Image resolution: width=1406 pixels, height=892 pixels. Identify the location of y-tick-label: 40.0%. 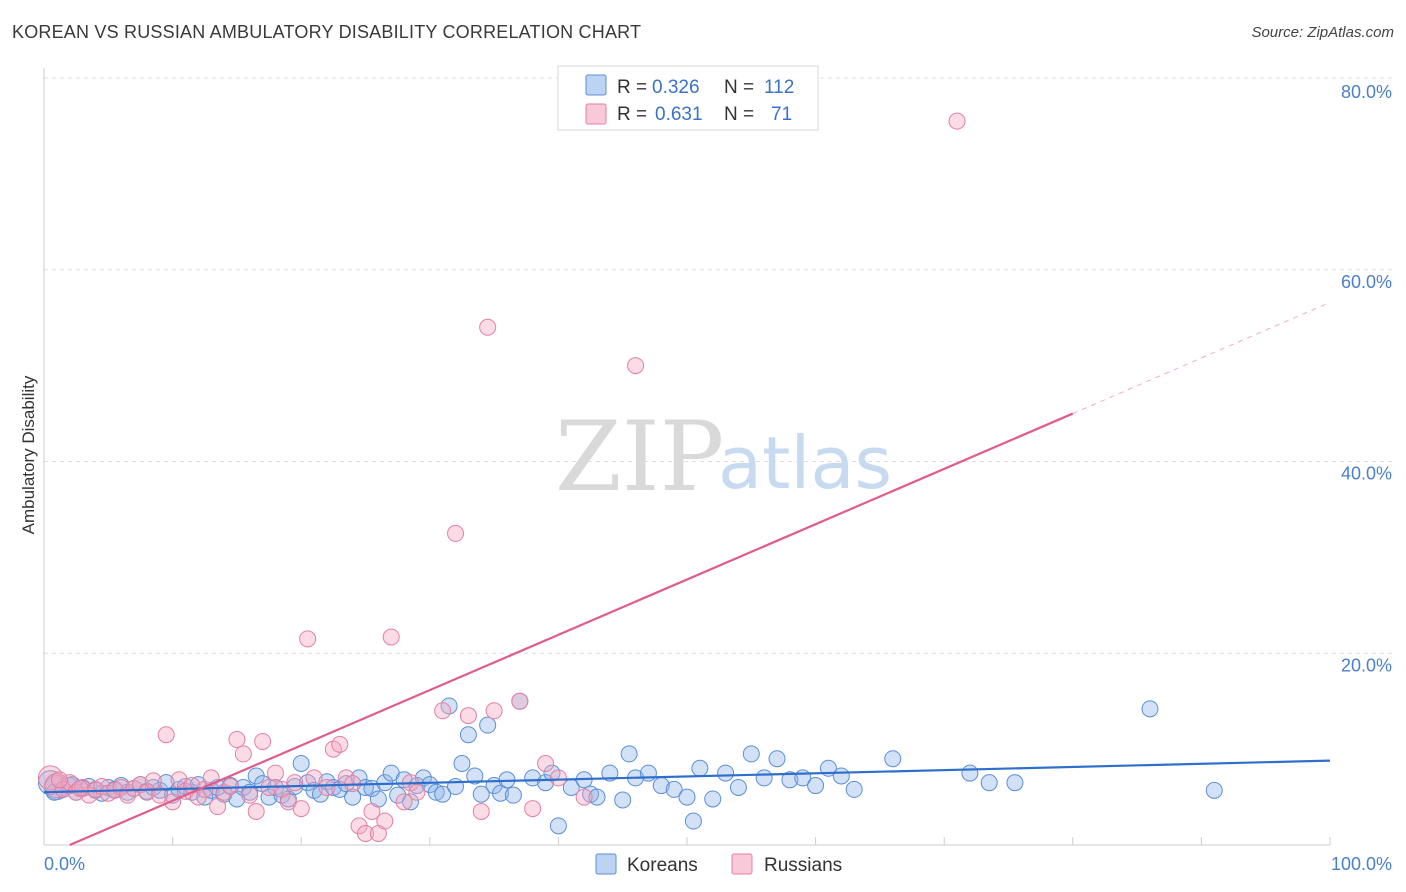
(1366, 474).